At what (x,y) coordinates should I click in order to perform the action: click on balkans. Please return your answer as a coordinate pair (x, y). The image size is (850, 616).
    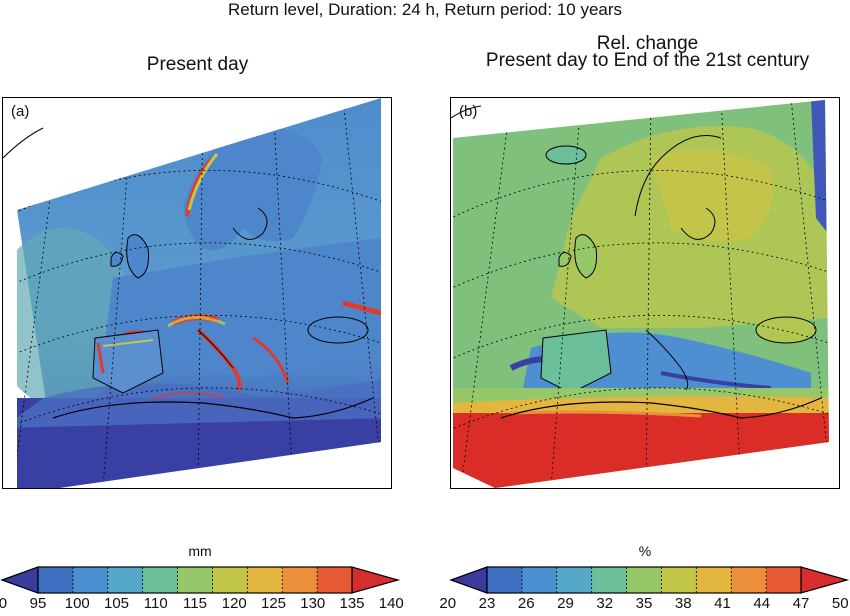
    Looking at the image, I should click on (271, 360).